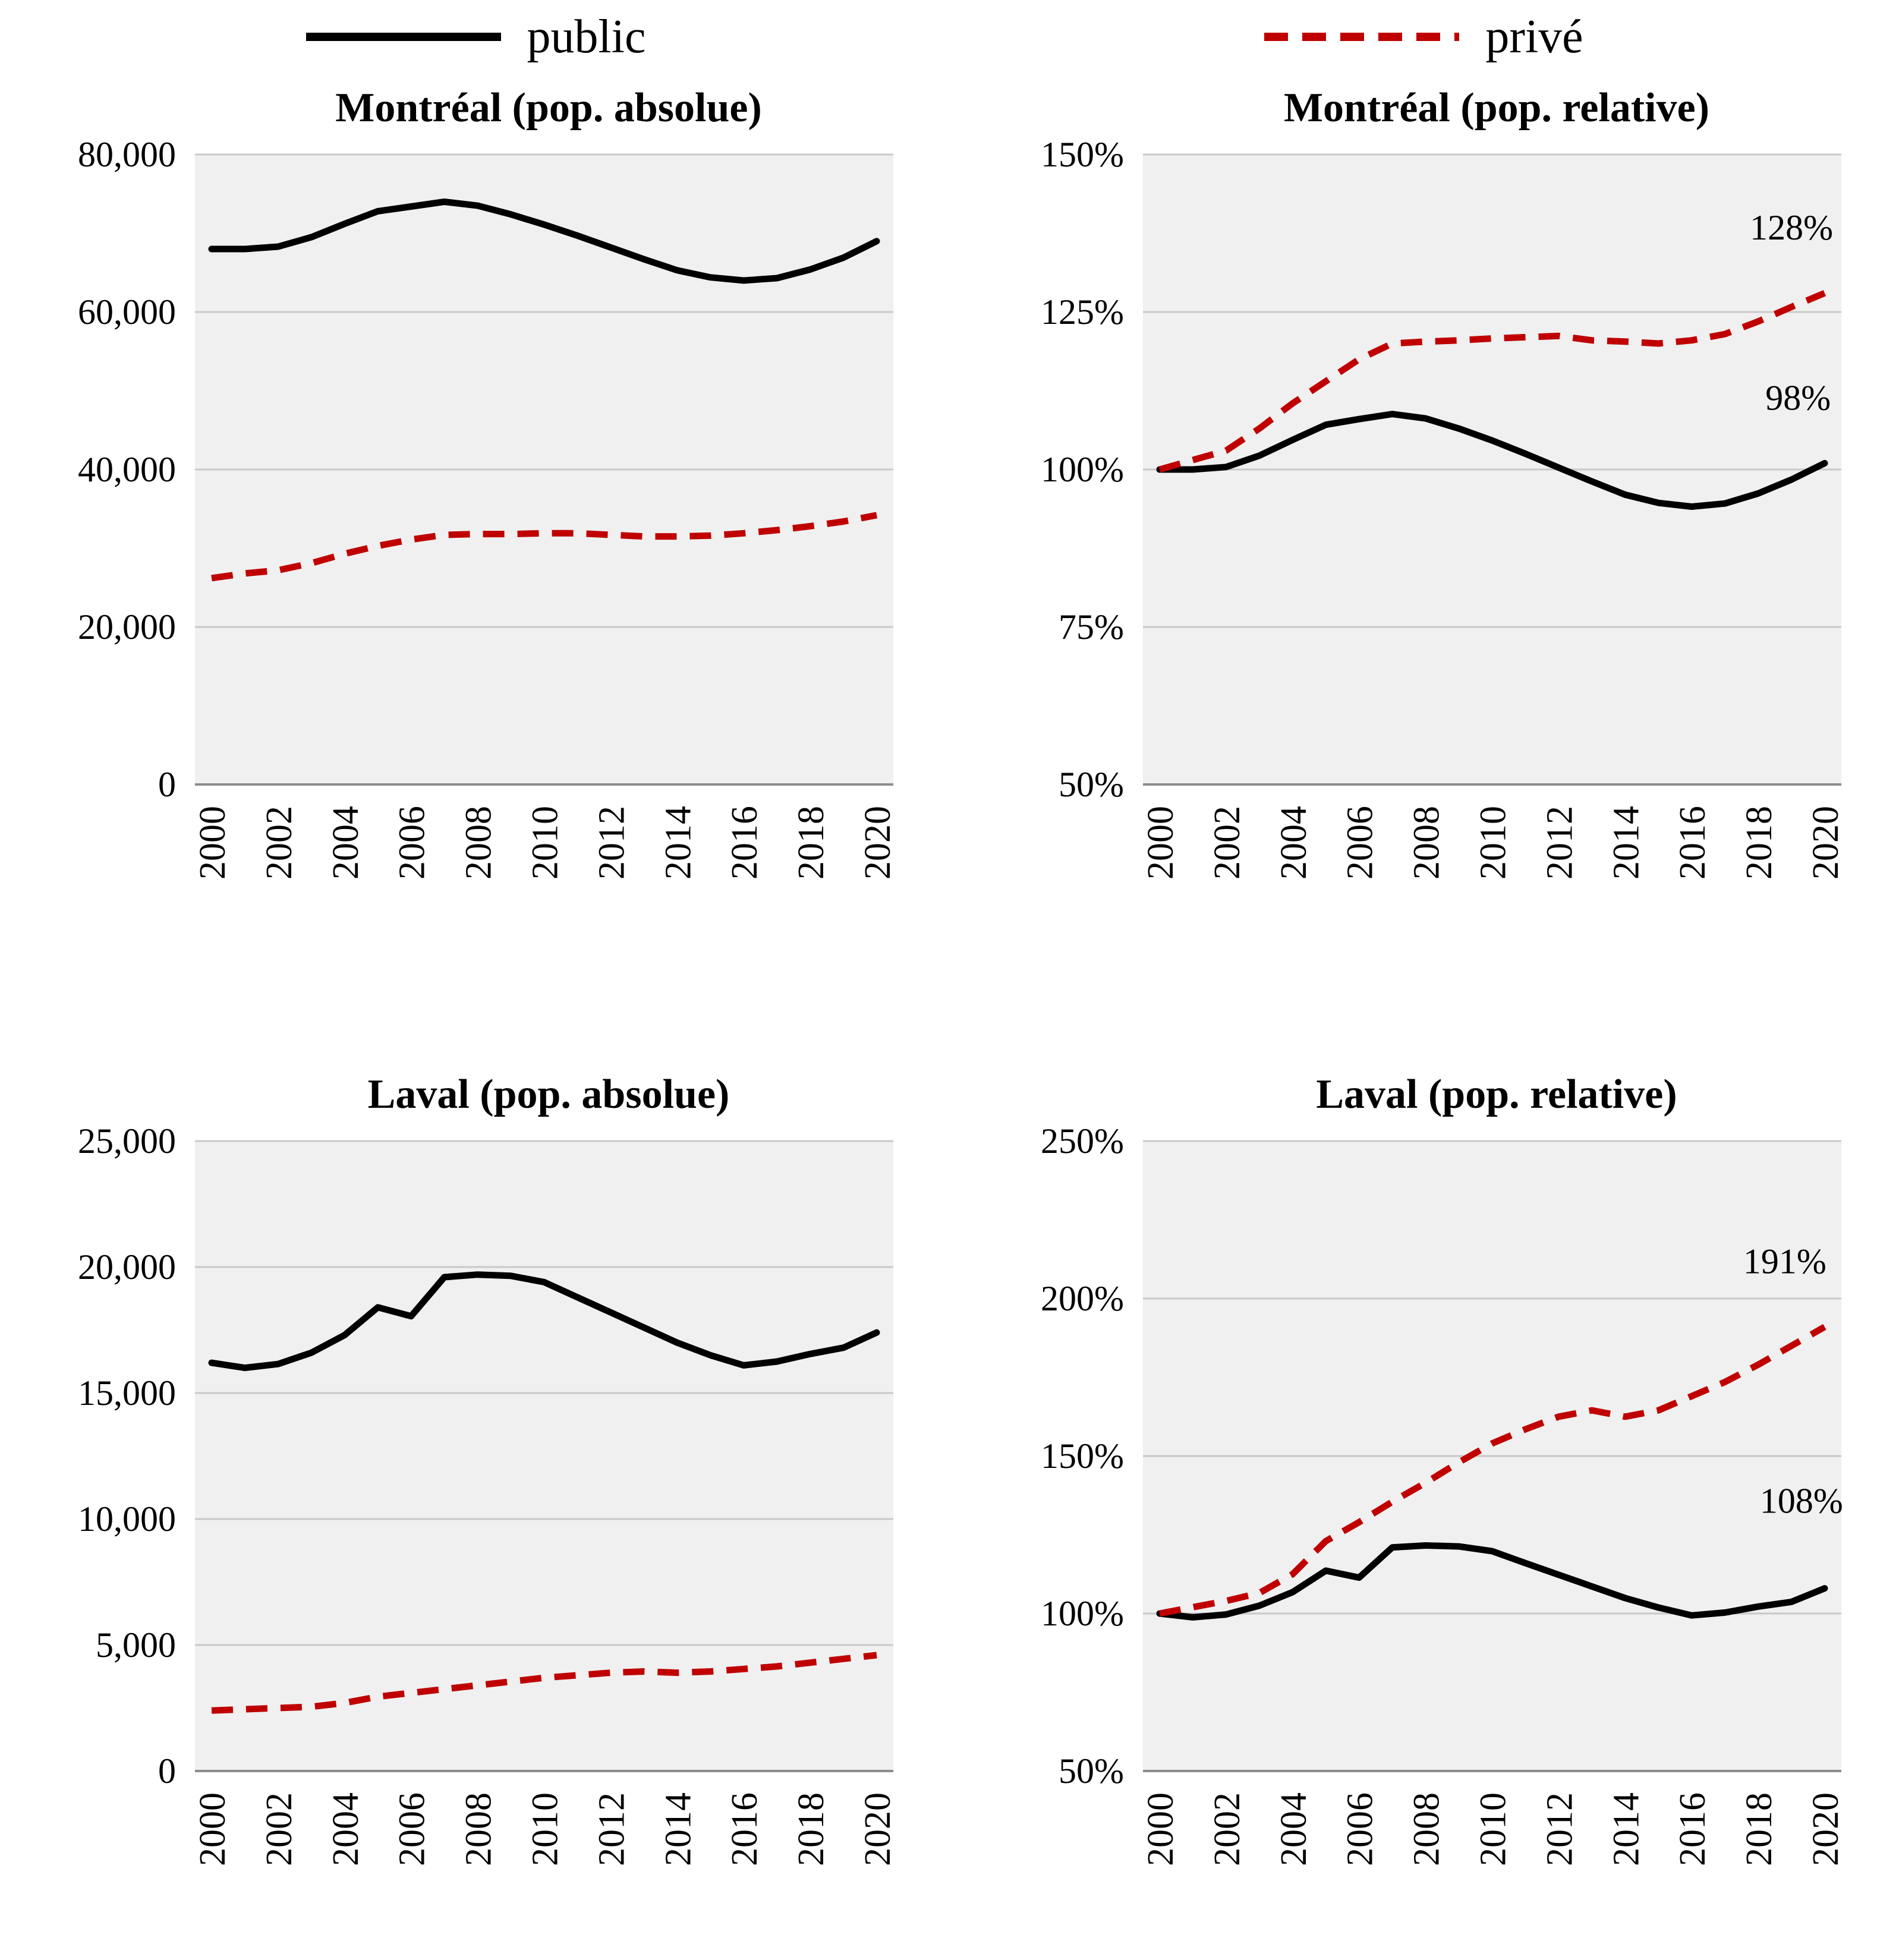 The image size is (1896, 1960). What do you see at coordinates (127, 1519) in the screenshot?
I see `y-tick-label: 10,000` at bounding box center [127, 1519].